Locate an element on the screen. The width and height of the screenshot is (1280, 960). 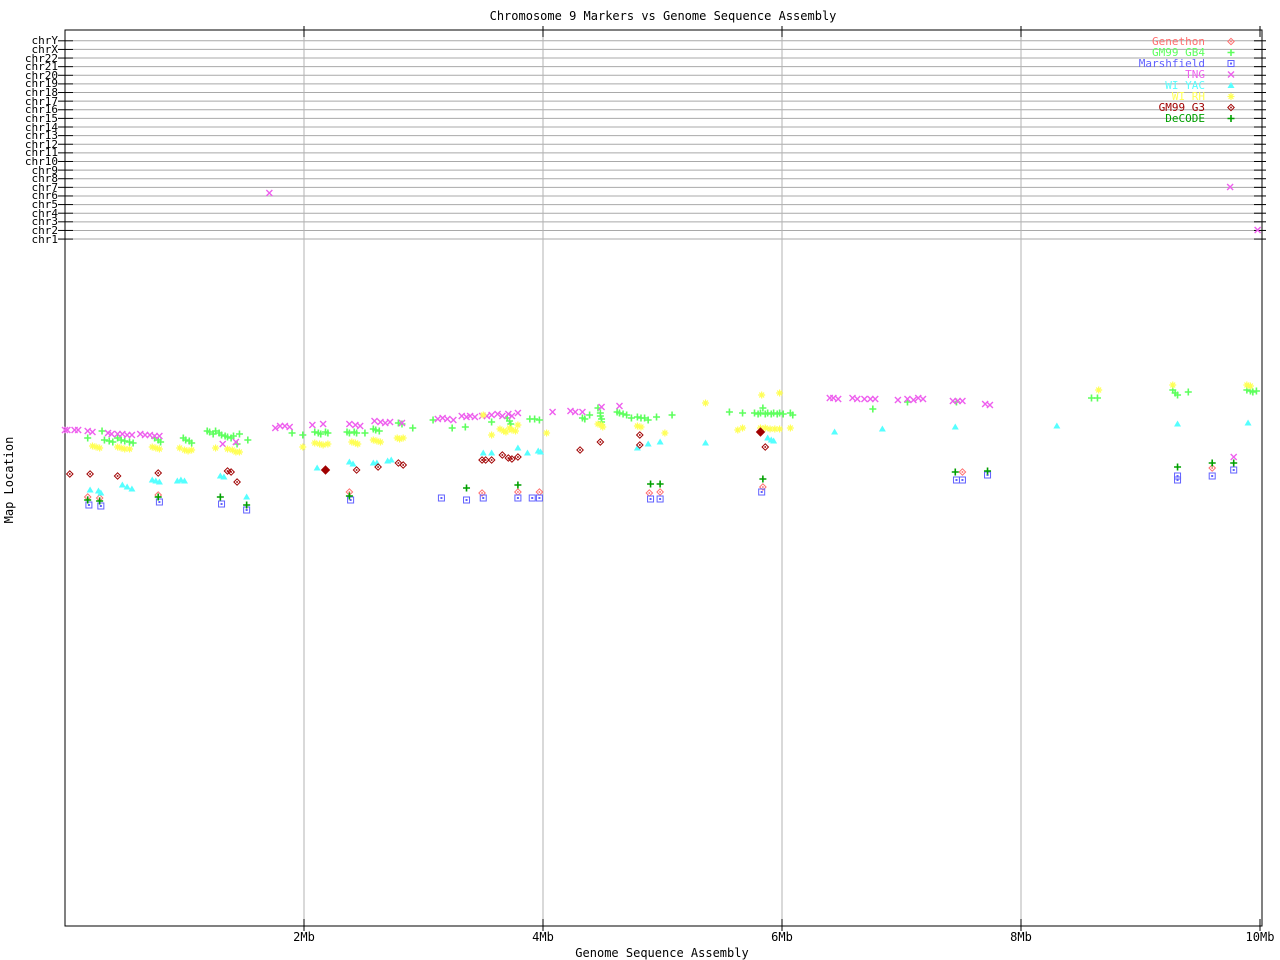
legend-label: GM99 GB4 is located at coordinates (1178, 52).